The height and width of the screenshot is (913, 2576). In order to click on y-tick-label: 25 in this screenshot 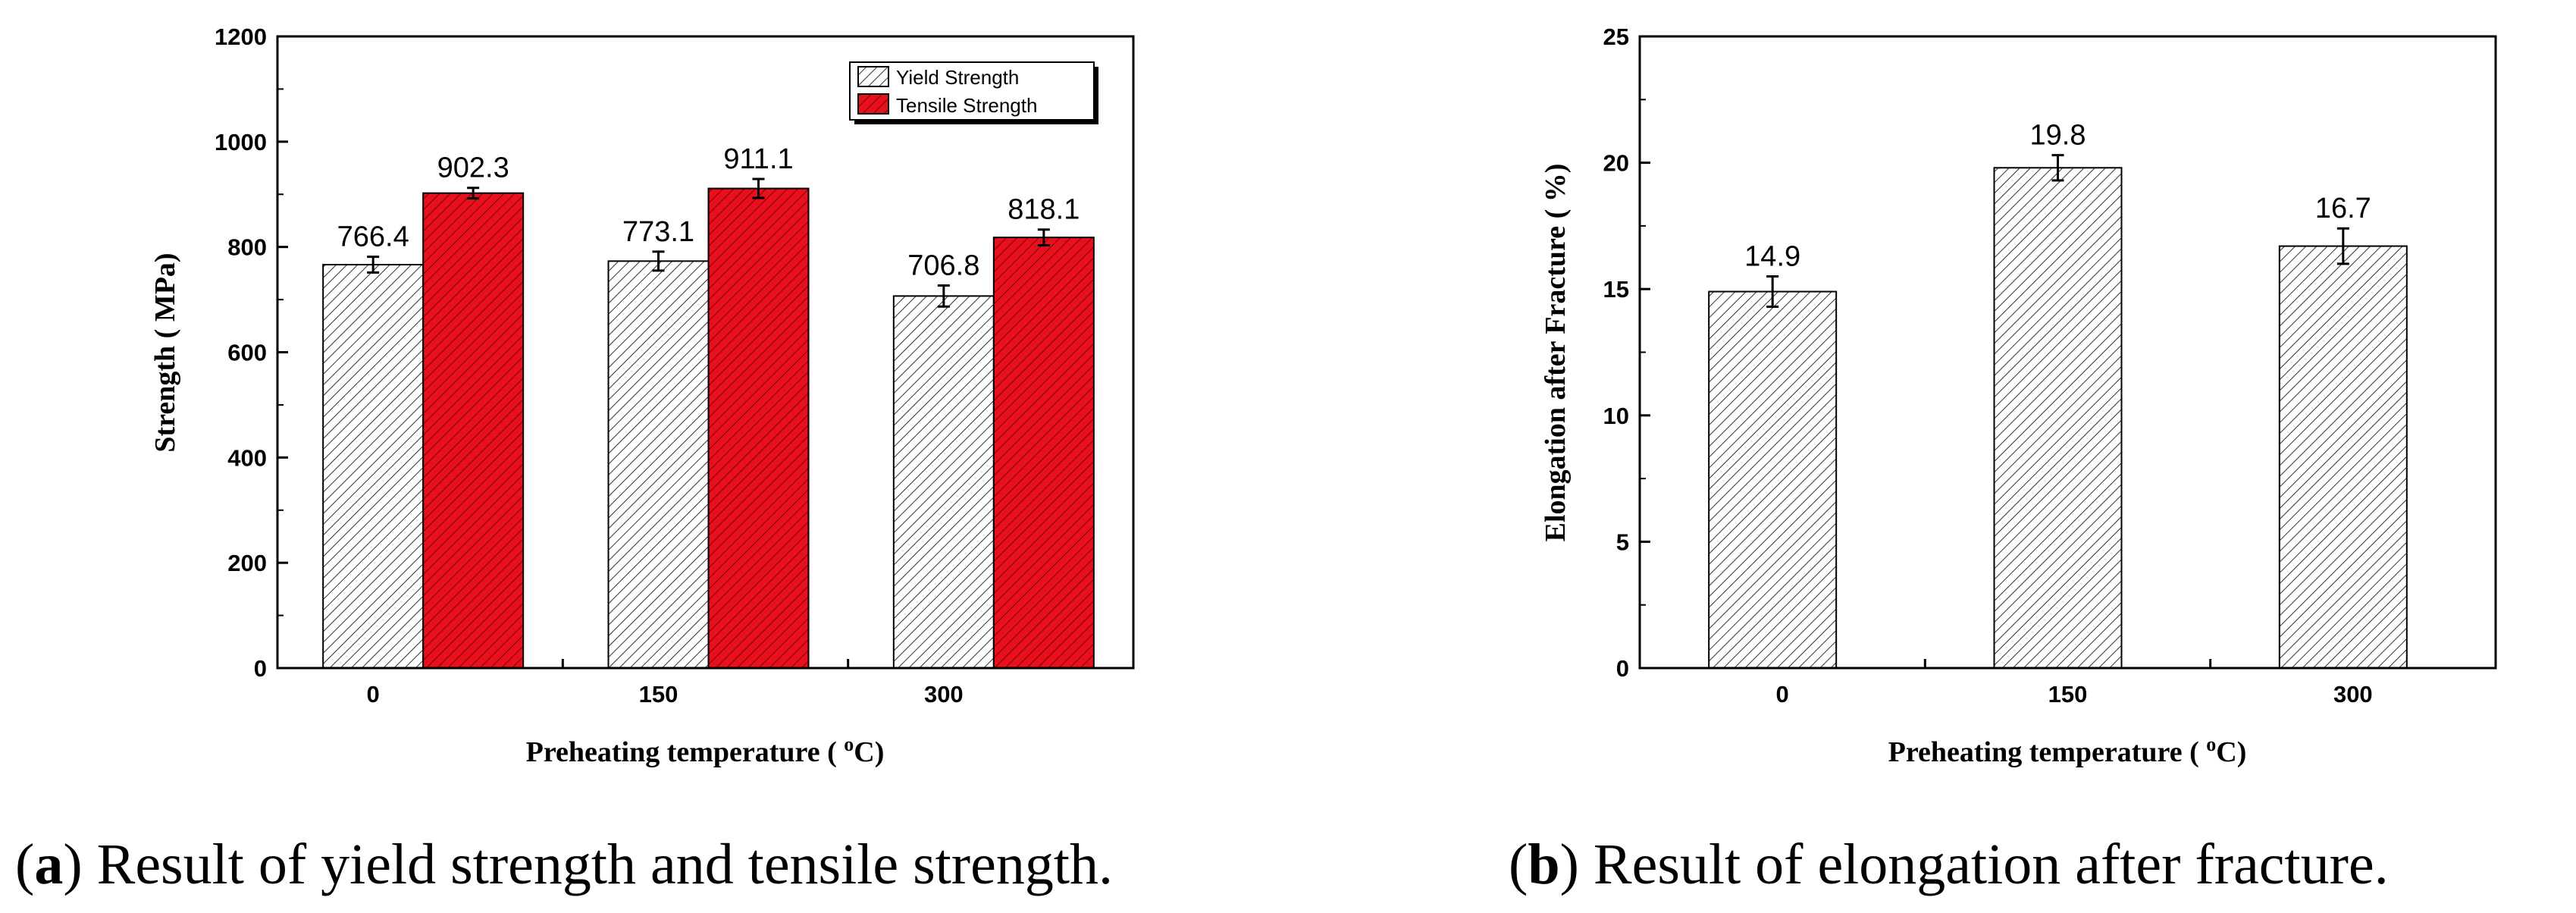, I will do `click(1616, 37)`.